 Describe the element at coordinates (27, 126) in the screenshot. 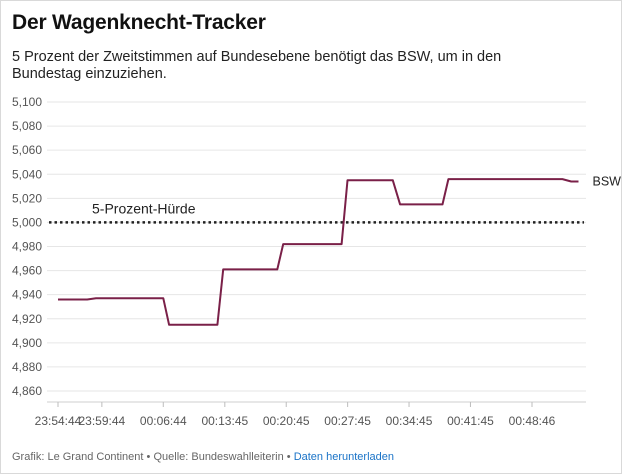

I see `y-tick-label: 5,080` at that location.